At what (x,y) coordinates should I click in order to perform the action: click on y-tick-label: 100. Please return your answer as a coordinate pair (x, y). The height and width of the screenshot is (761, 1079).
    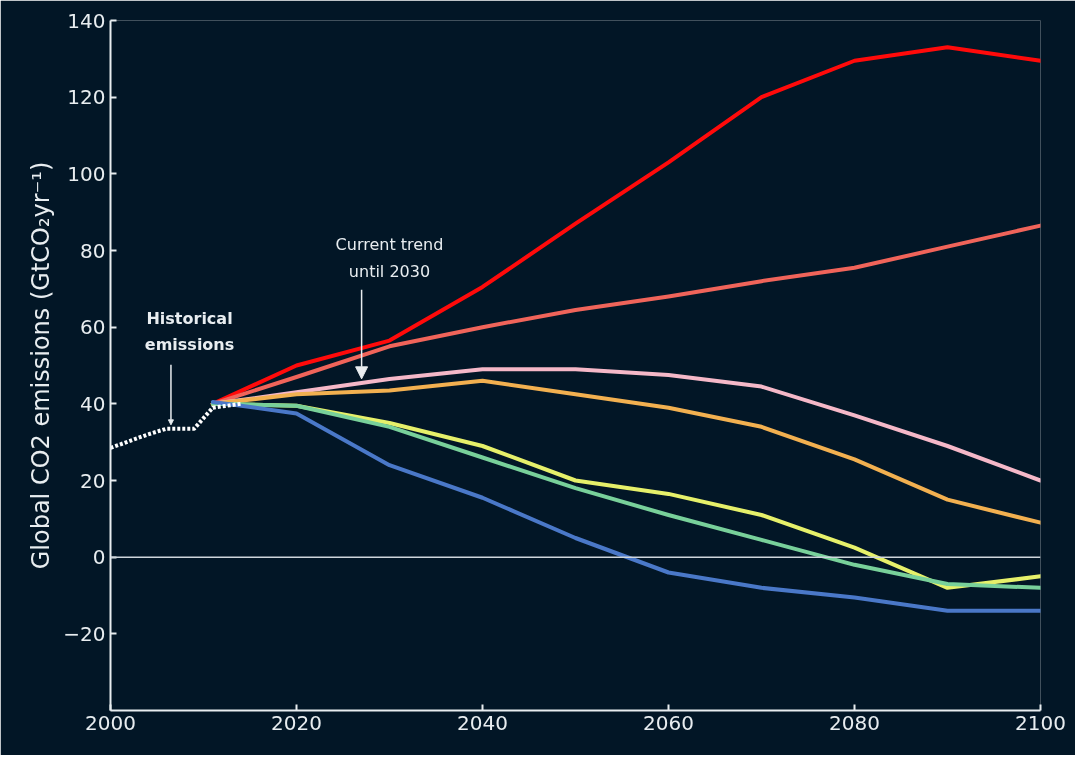
    Looking at the image, I should click on (86, 173).